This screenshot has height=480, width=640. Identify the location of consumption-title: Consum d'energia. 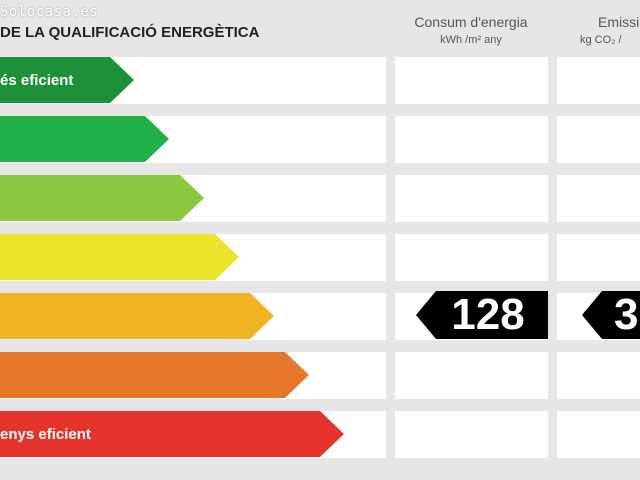
(471, 22).